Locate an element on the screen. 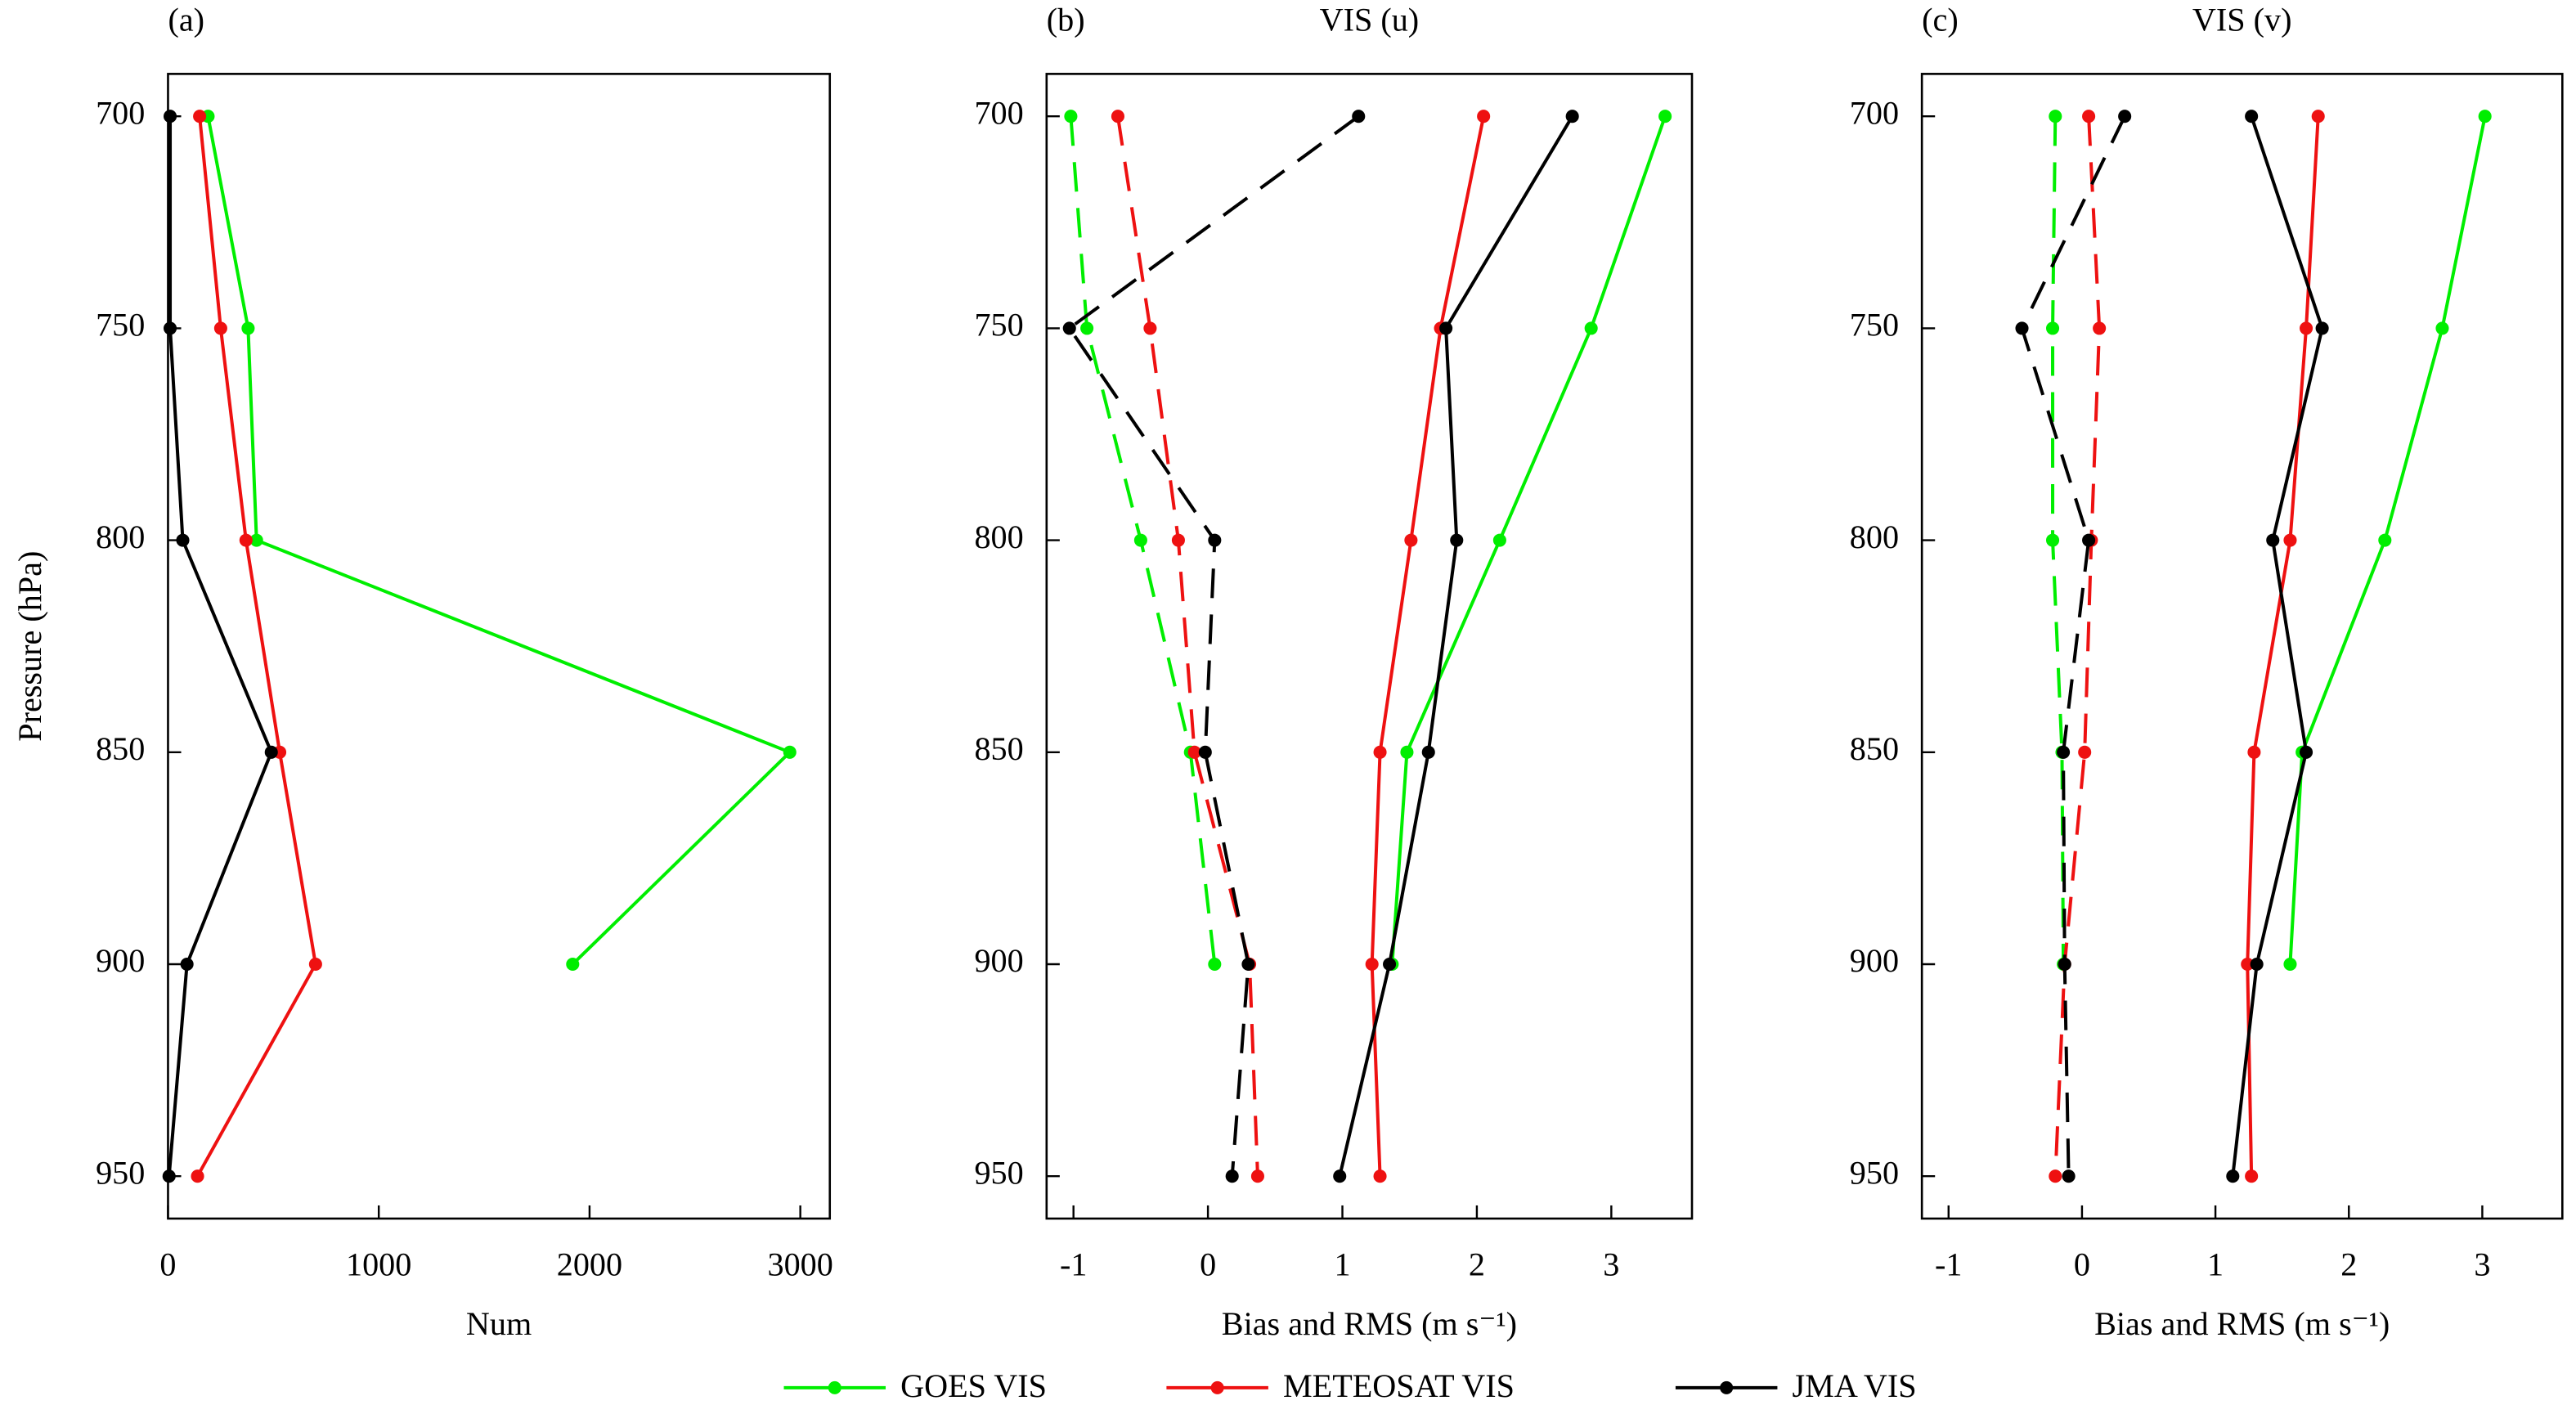 Image resolution: width=2576 pixels, height=1414 pixels. panel-label: (b) is located at coordinates (1066, 19).